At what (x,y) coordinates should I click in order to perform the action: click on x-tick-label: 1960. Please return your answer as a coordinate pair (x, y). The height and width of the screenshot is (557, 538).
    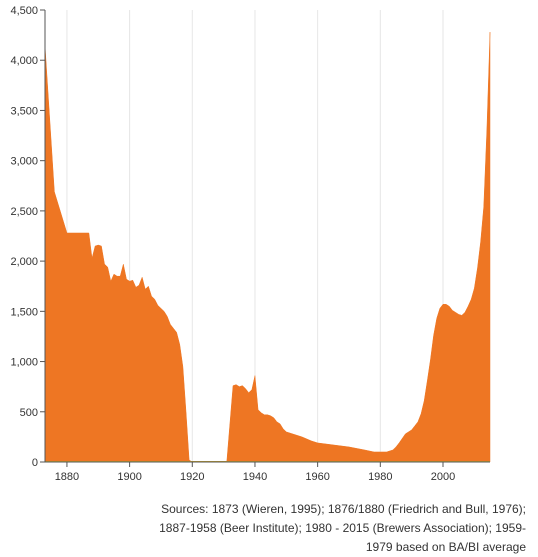
    Looking at the image, I should click on (317, 475).